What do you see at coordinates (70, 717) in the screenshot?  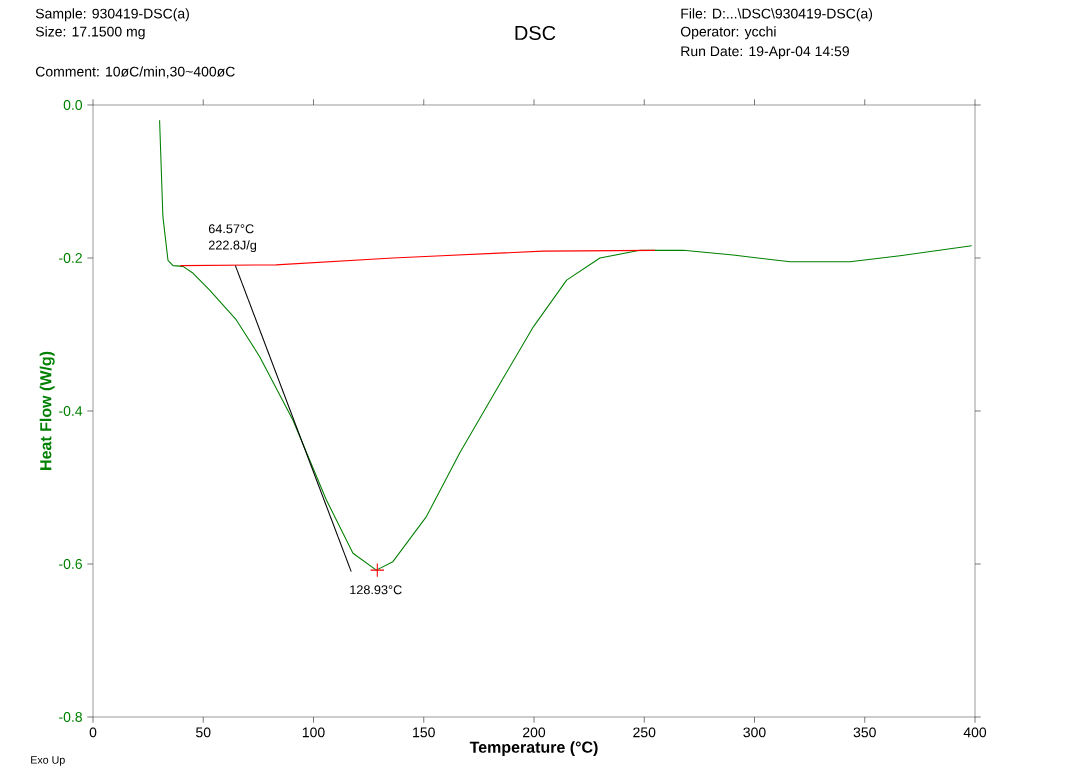 I see `y-tick-label: -0.8` at bounding box center [70, 717].